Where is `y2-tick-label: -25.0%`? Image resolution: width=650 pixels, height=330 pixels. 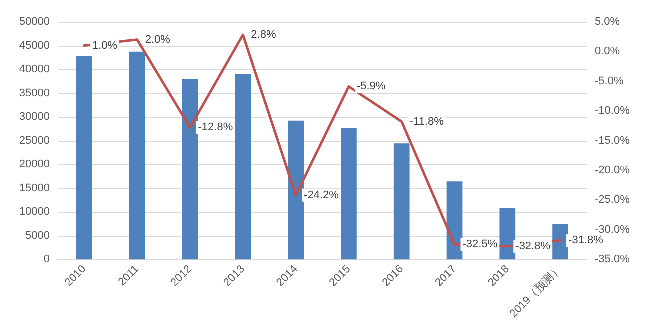
y2-tick-label: -25.0% is located at coordinates (612, 200).